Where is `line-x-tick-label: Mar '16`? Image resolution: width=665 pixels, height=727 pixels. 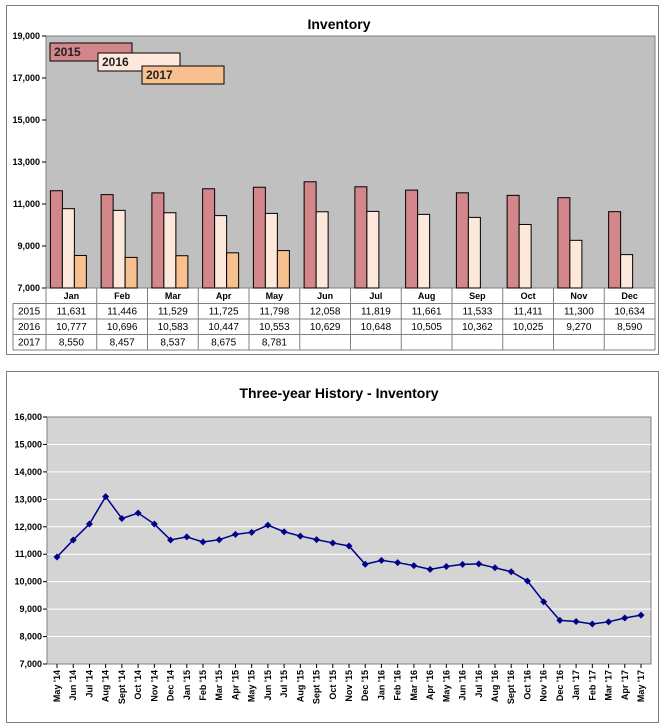 line-x-tick-label: Mar '16 is located at coordinates (414, 685).